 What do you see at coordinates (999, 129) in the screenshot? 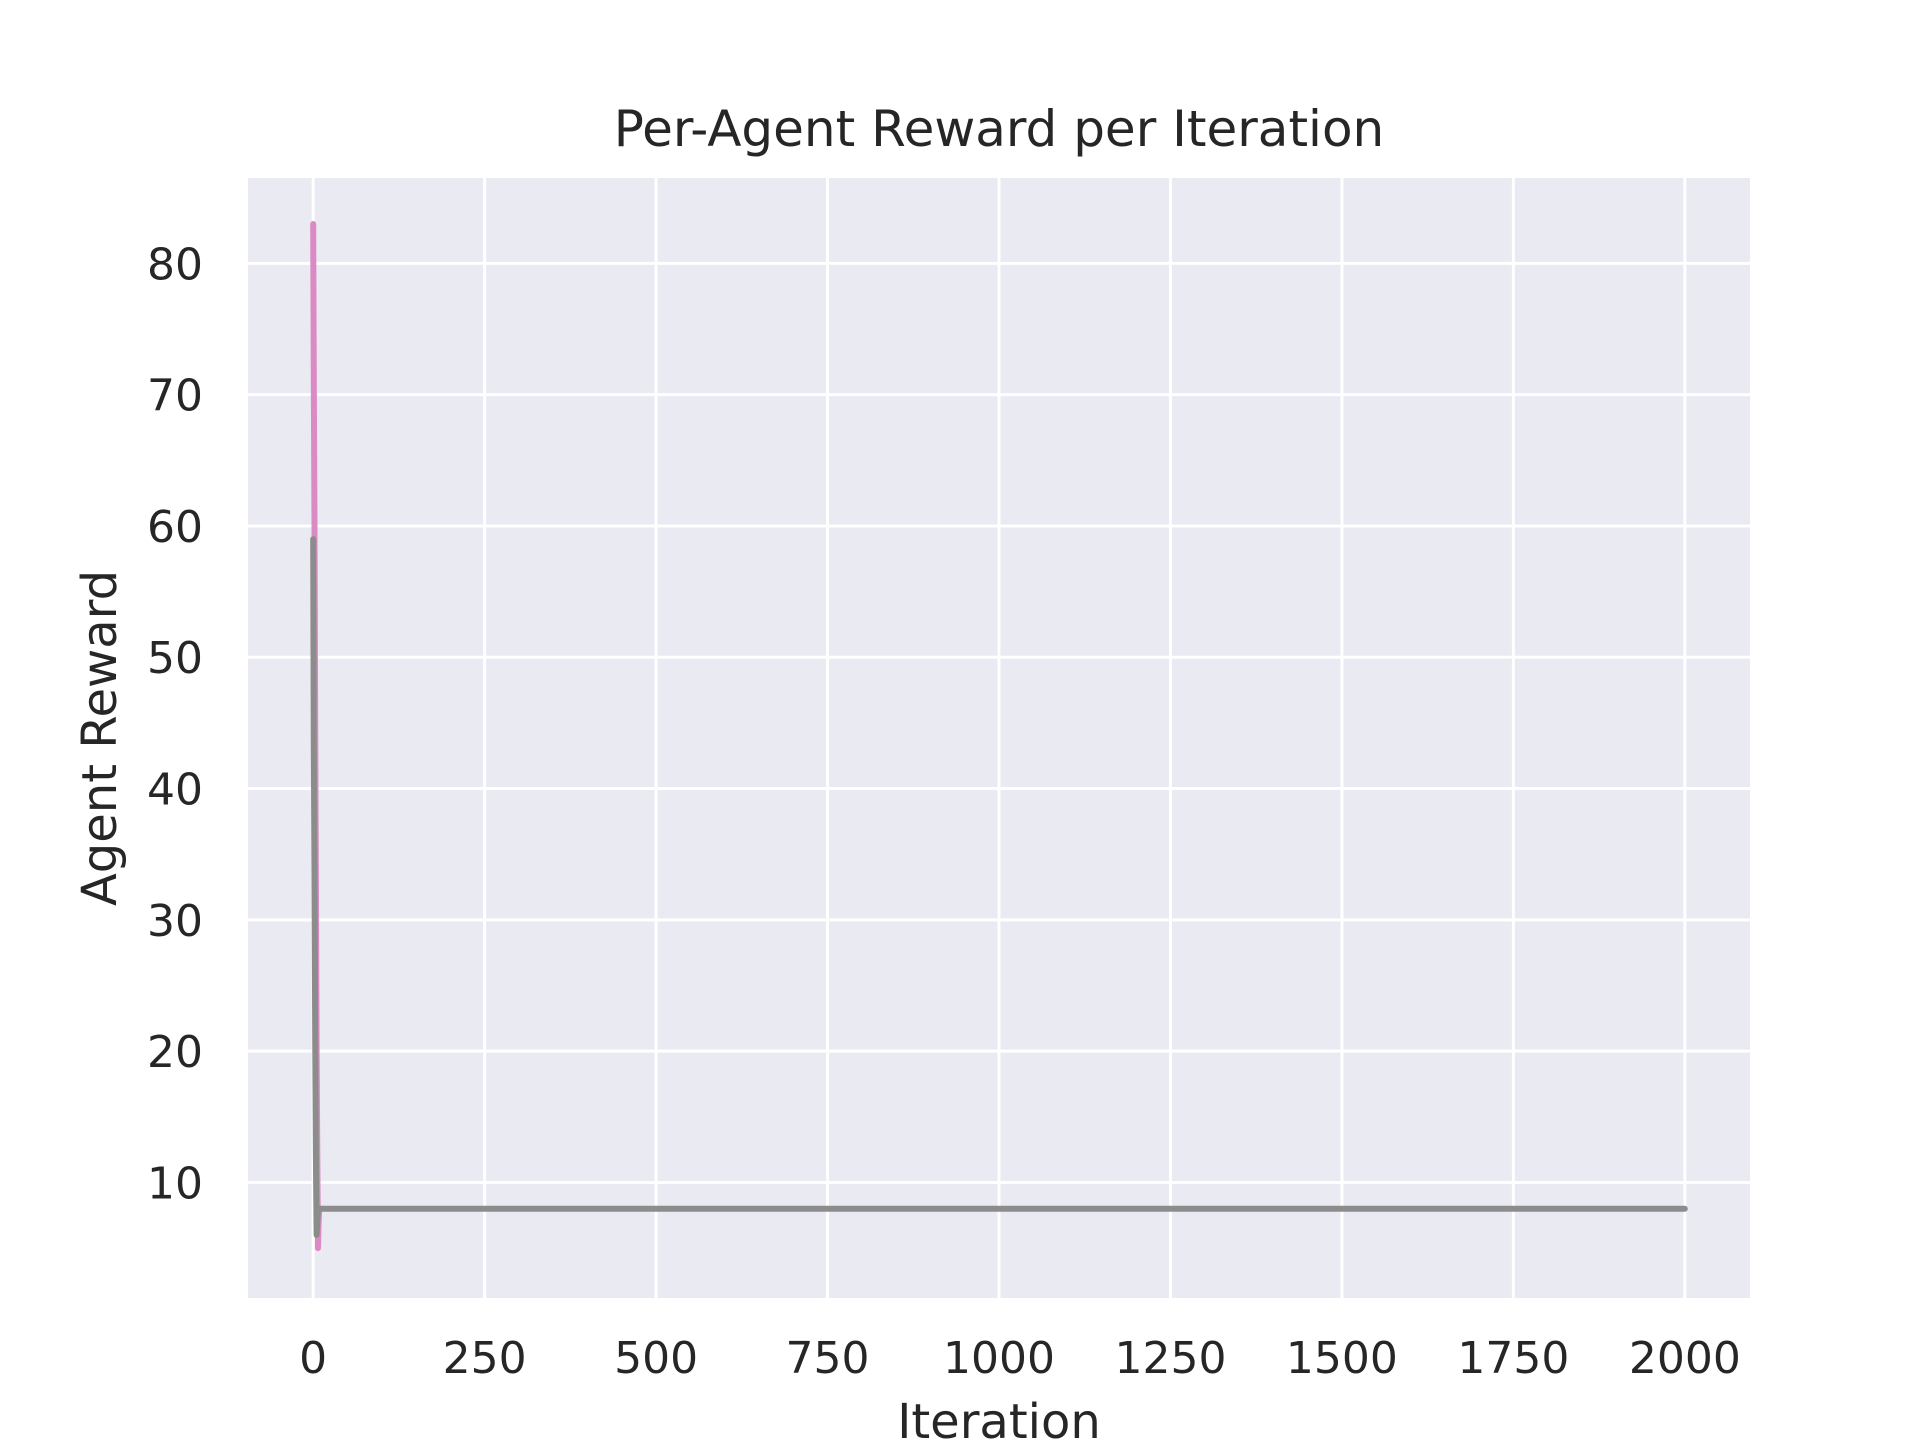
I see `chart-title: Per-Agent Reward per Iteration` at bounding box center [999, 129].